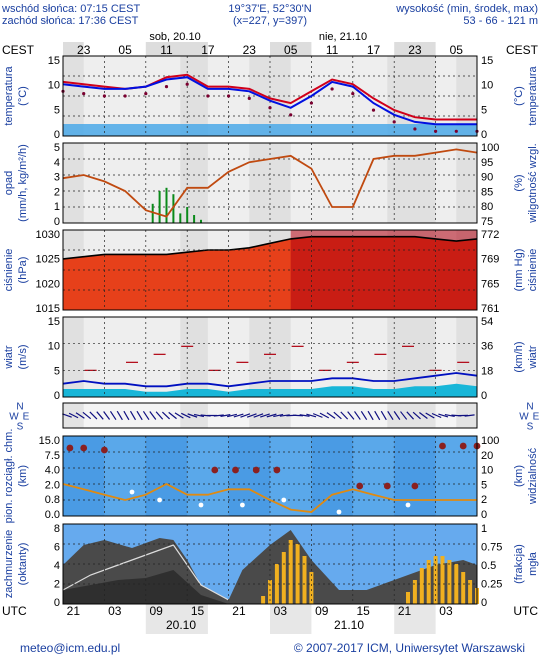 The width and height of the screenshot is (540, 660). I want to click on footer-email: meteo@icm.edu.pl, so click(70, 648).